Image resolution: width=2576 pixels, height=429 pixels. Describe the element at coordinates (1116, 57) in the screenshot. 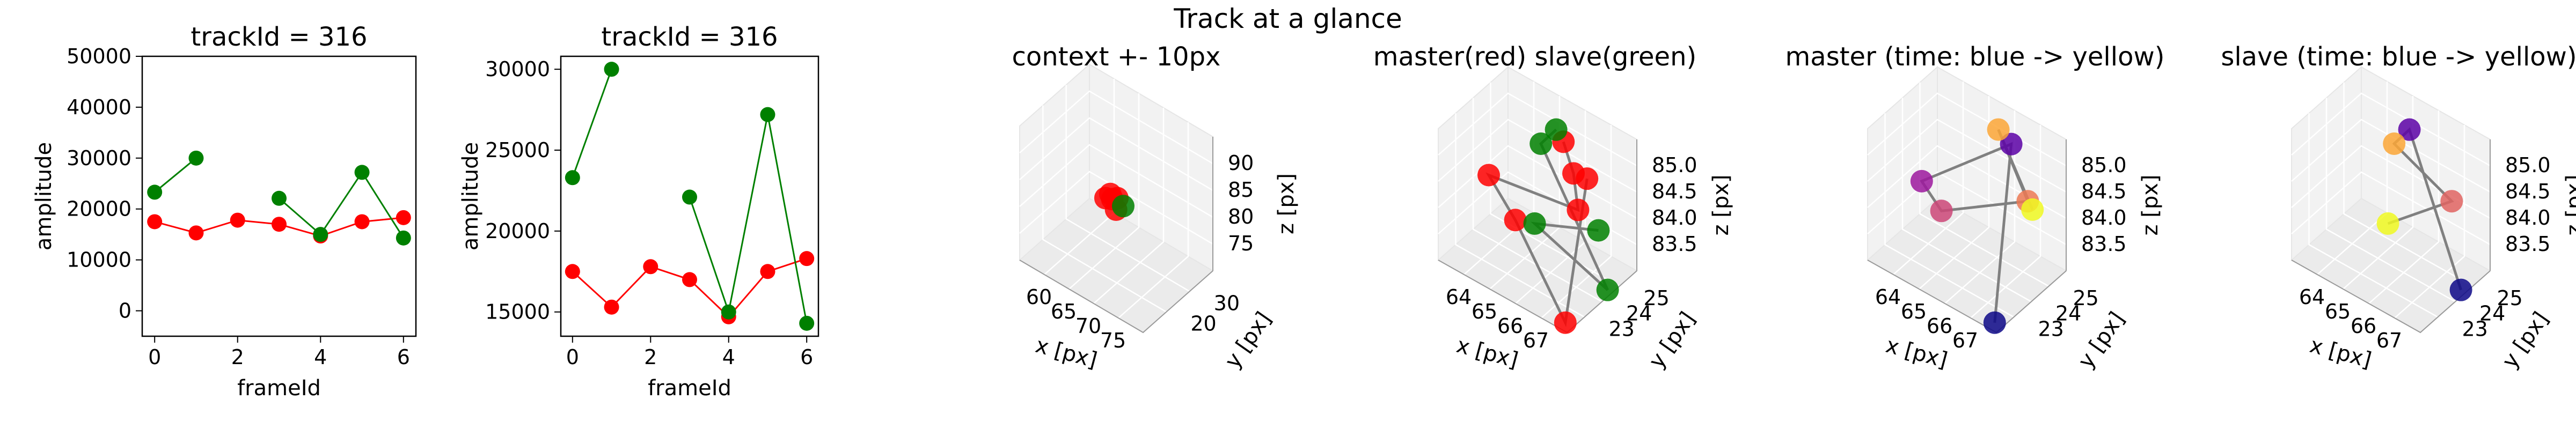

I see `chart-title: context +- 10px` at that location.